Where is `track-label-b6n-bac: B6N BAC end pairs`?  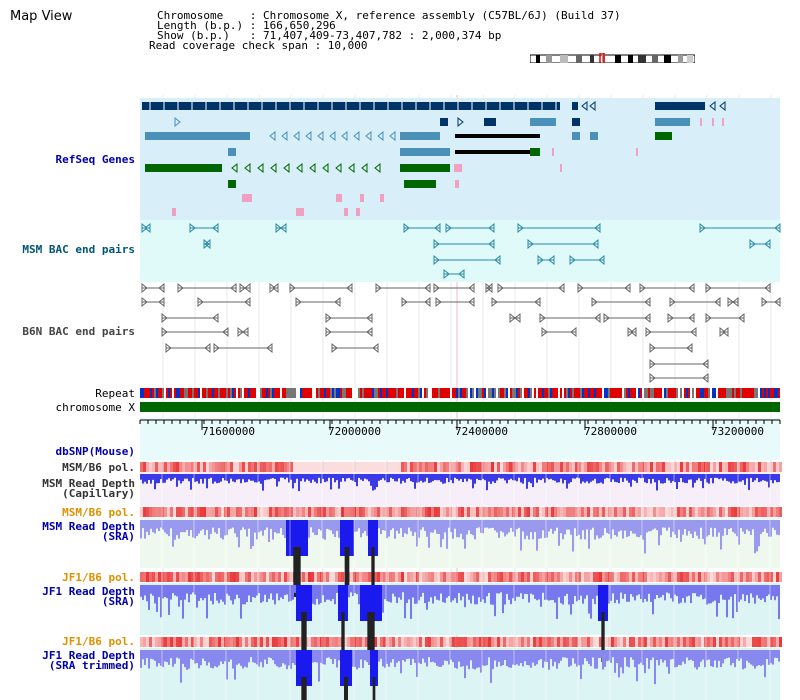 track-label-b6n-bac: B6N BAC end pairs is located at coordinates (78, 331).